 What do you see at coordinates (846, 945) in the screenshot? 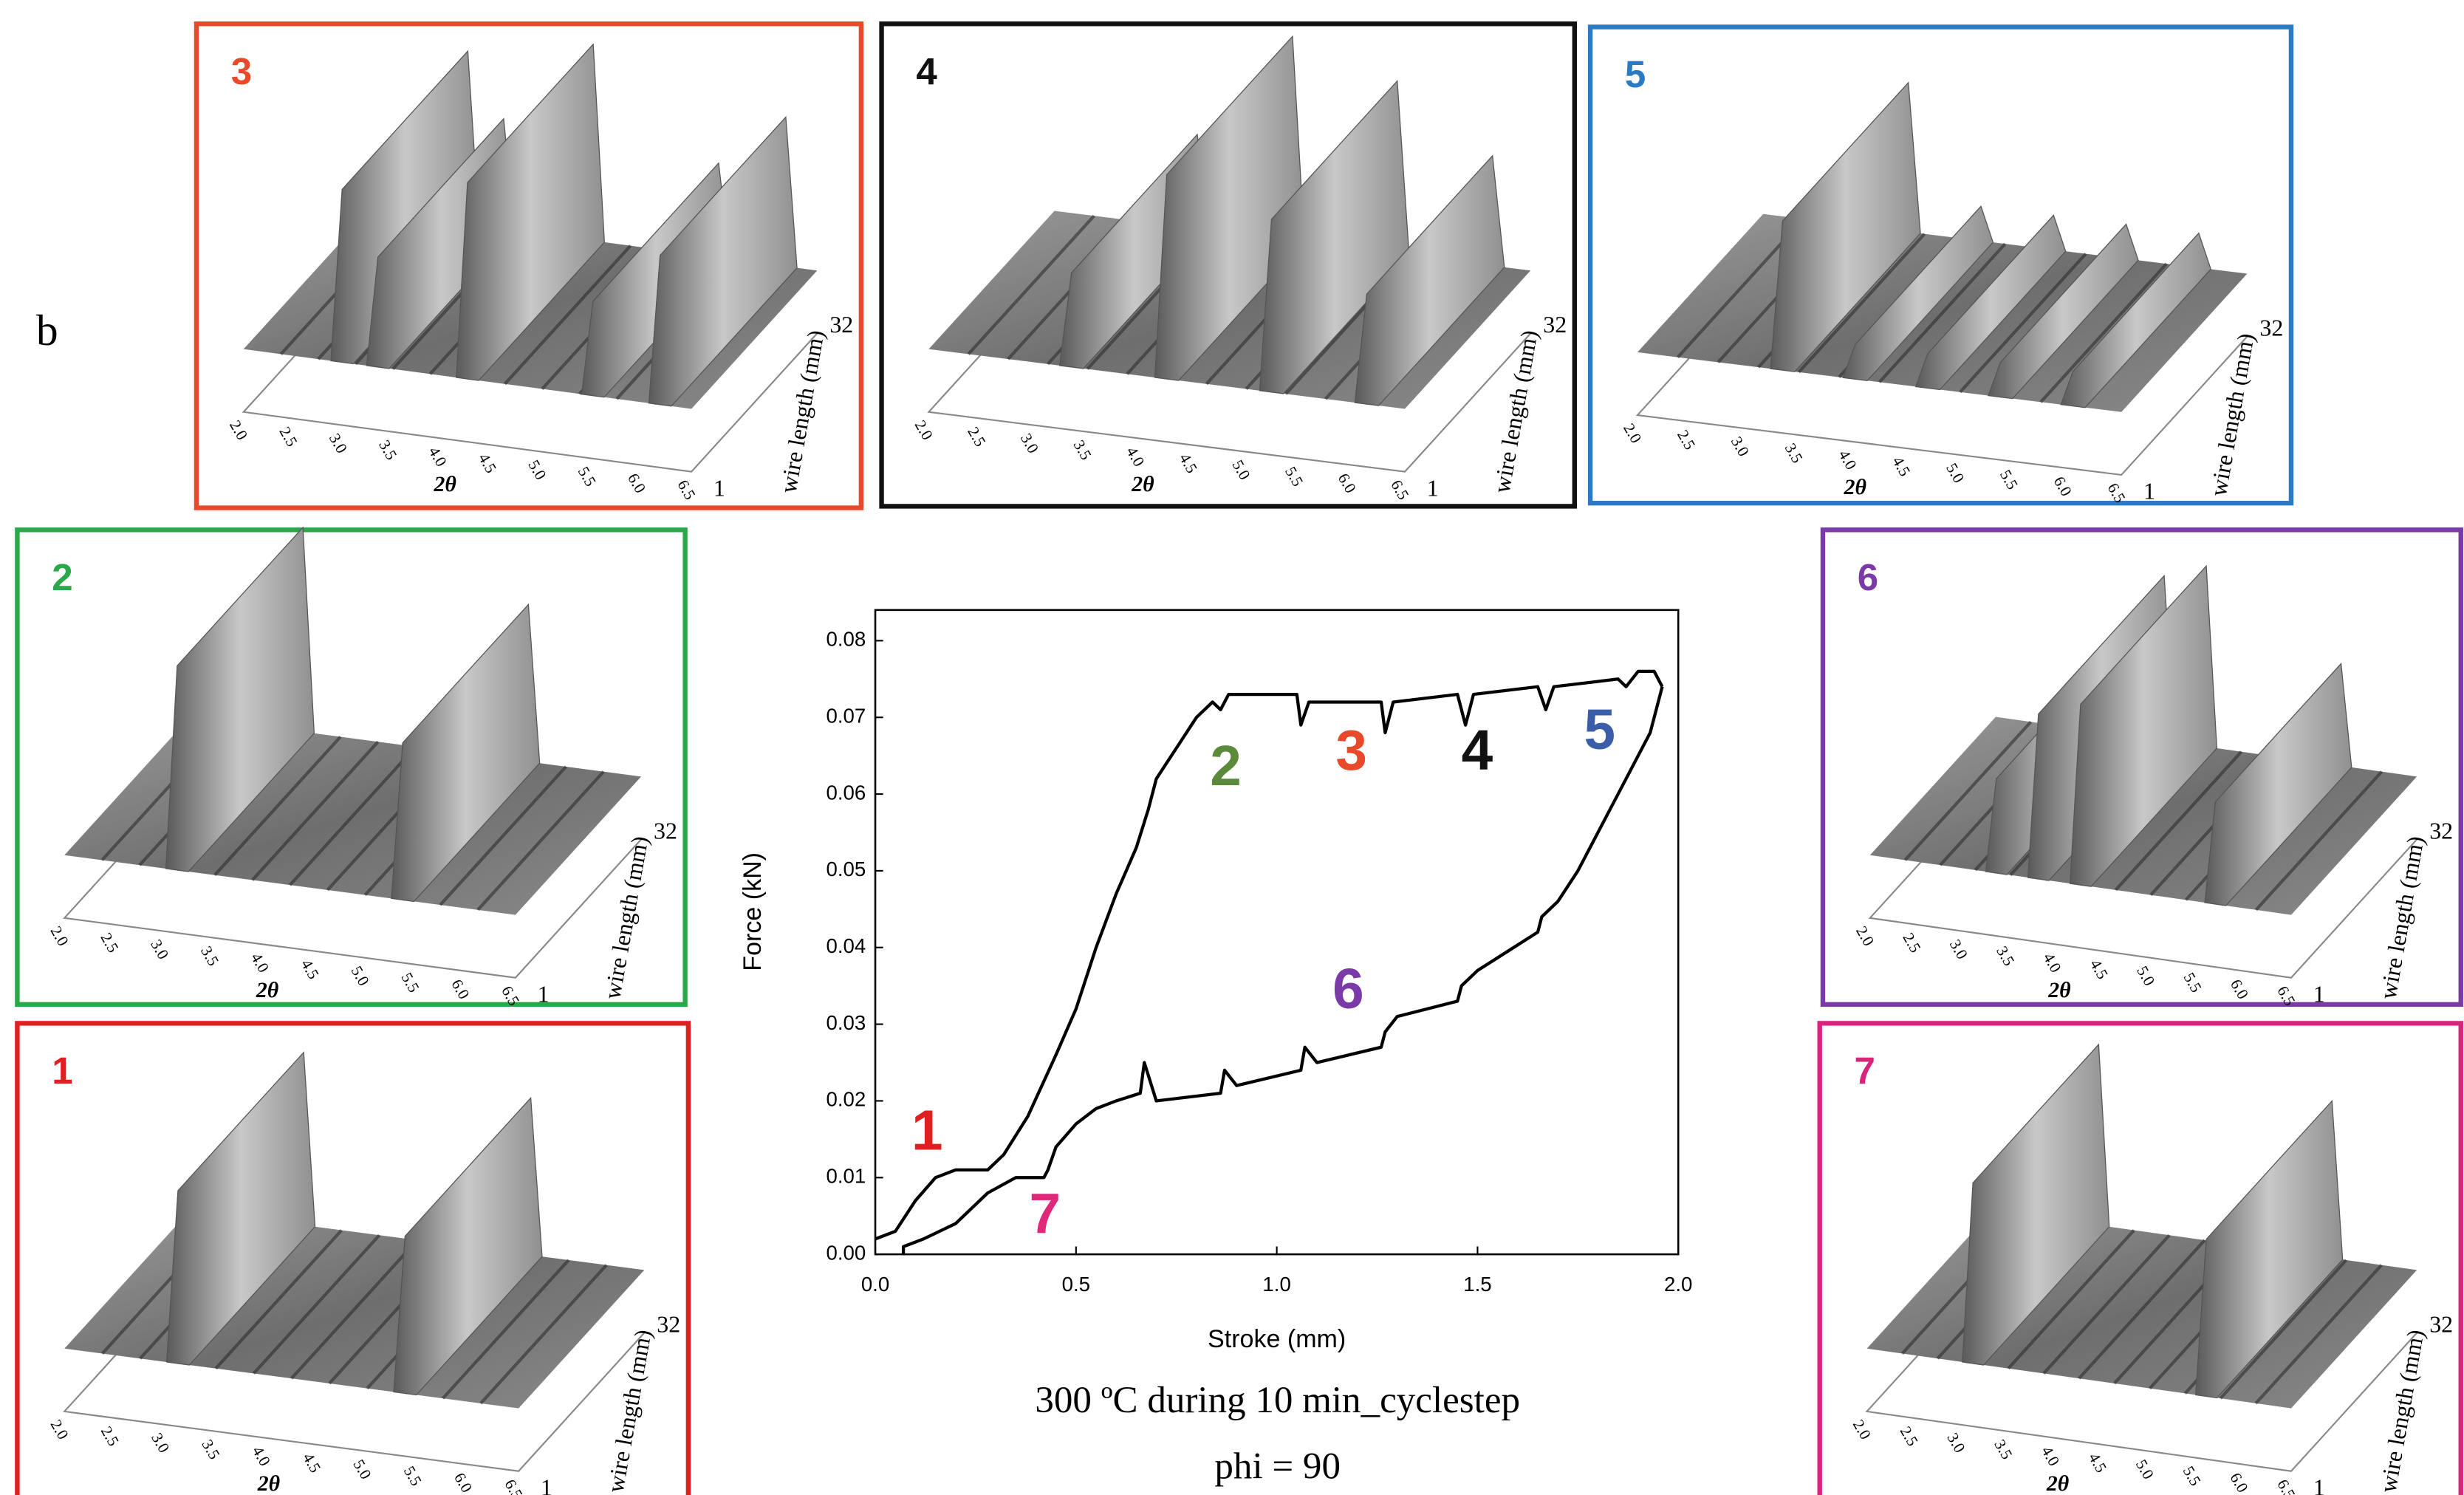
I see `y-tick-label: 0.04` at bounding box center [846, 945].